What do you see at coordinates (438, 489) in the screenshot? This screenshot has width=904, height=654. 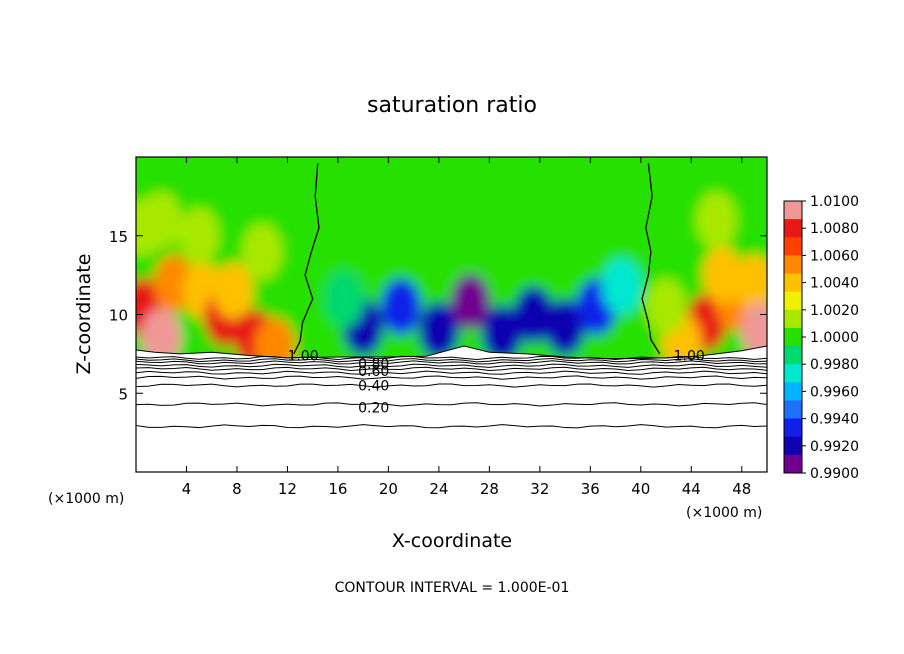 I see `x-tick-label: 24` at bounding box center [438, 489].